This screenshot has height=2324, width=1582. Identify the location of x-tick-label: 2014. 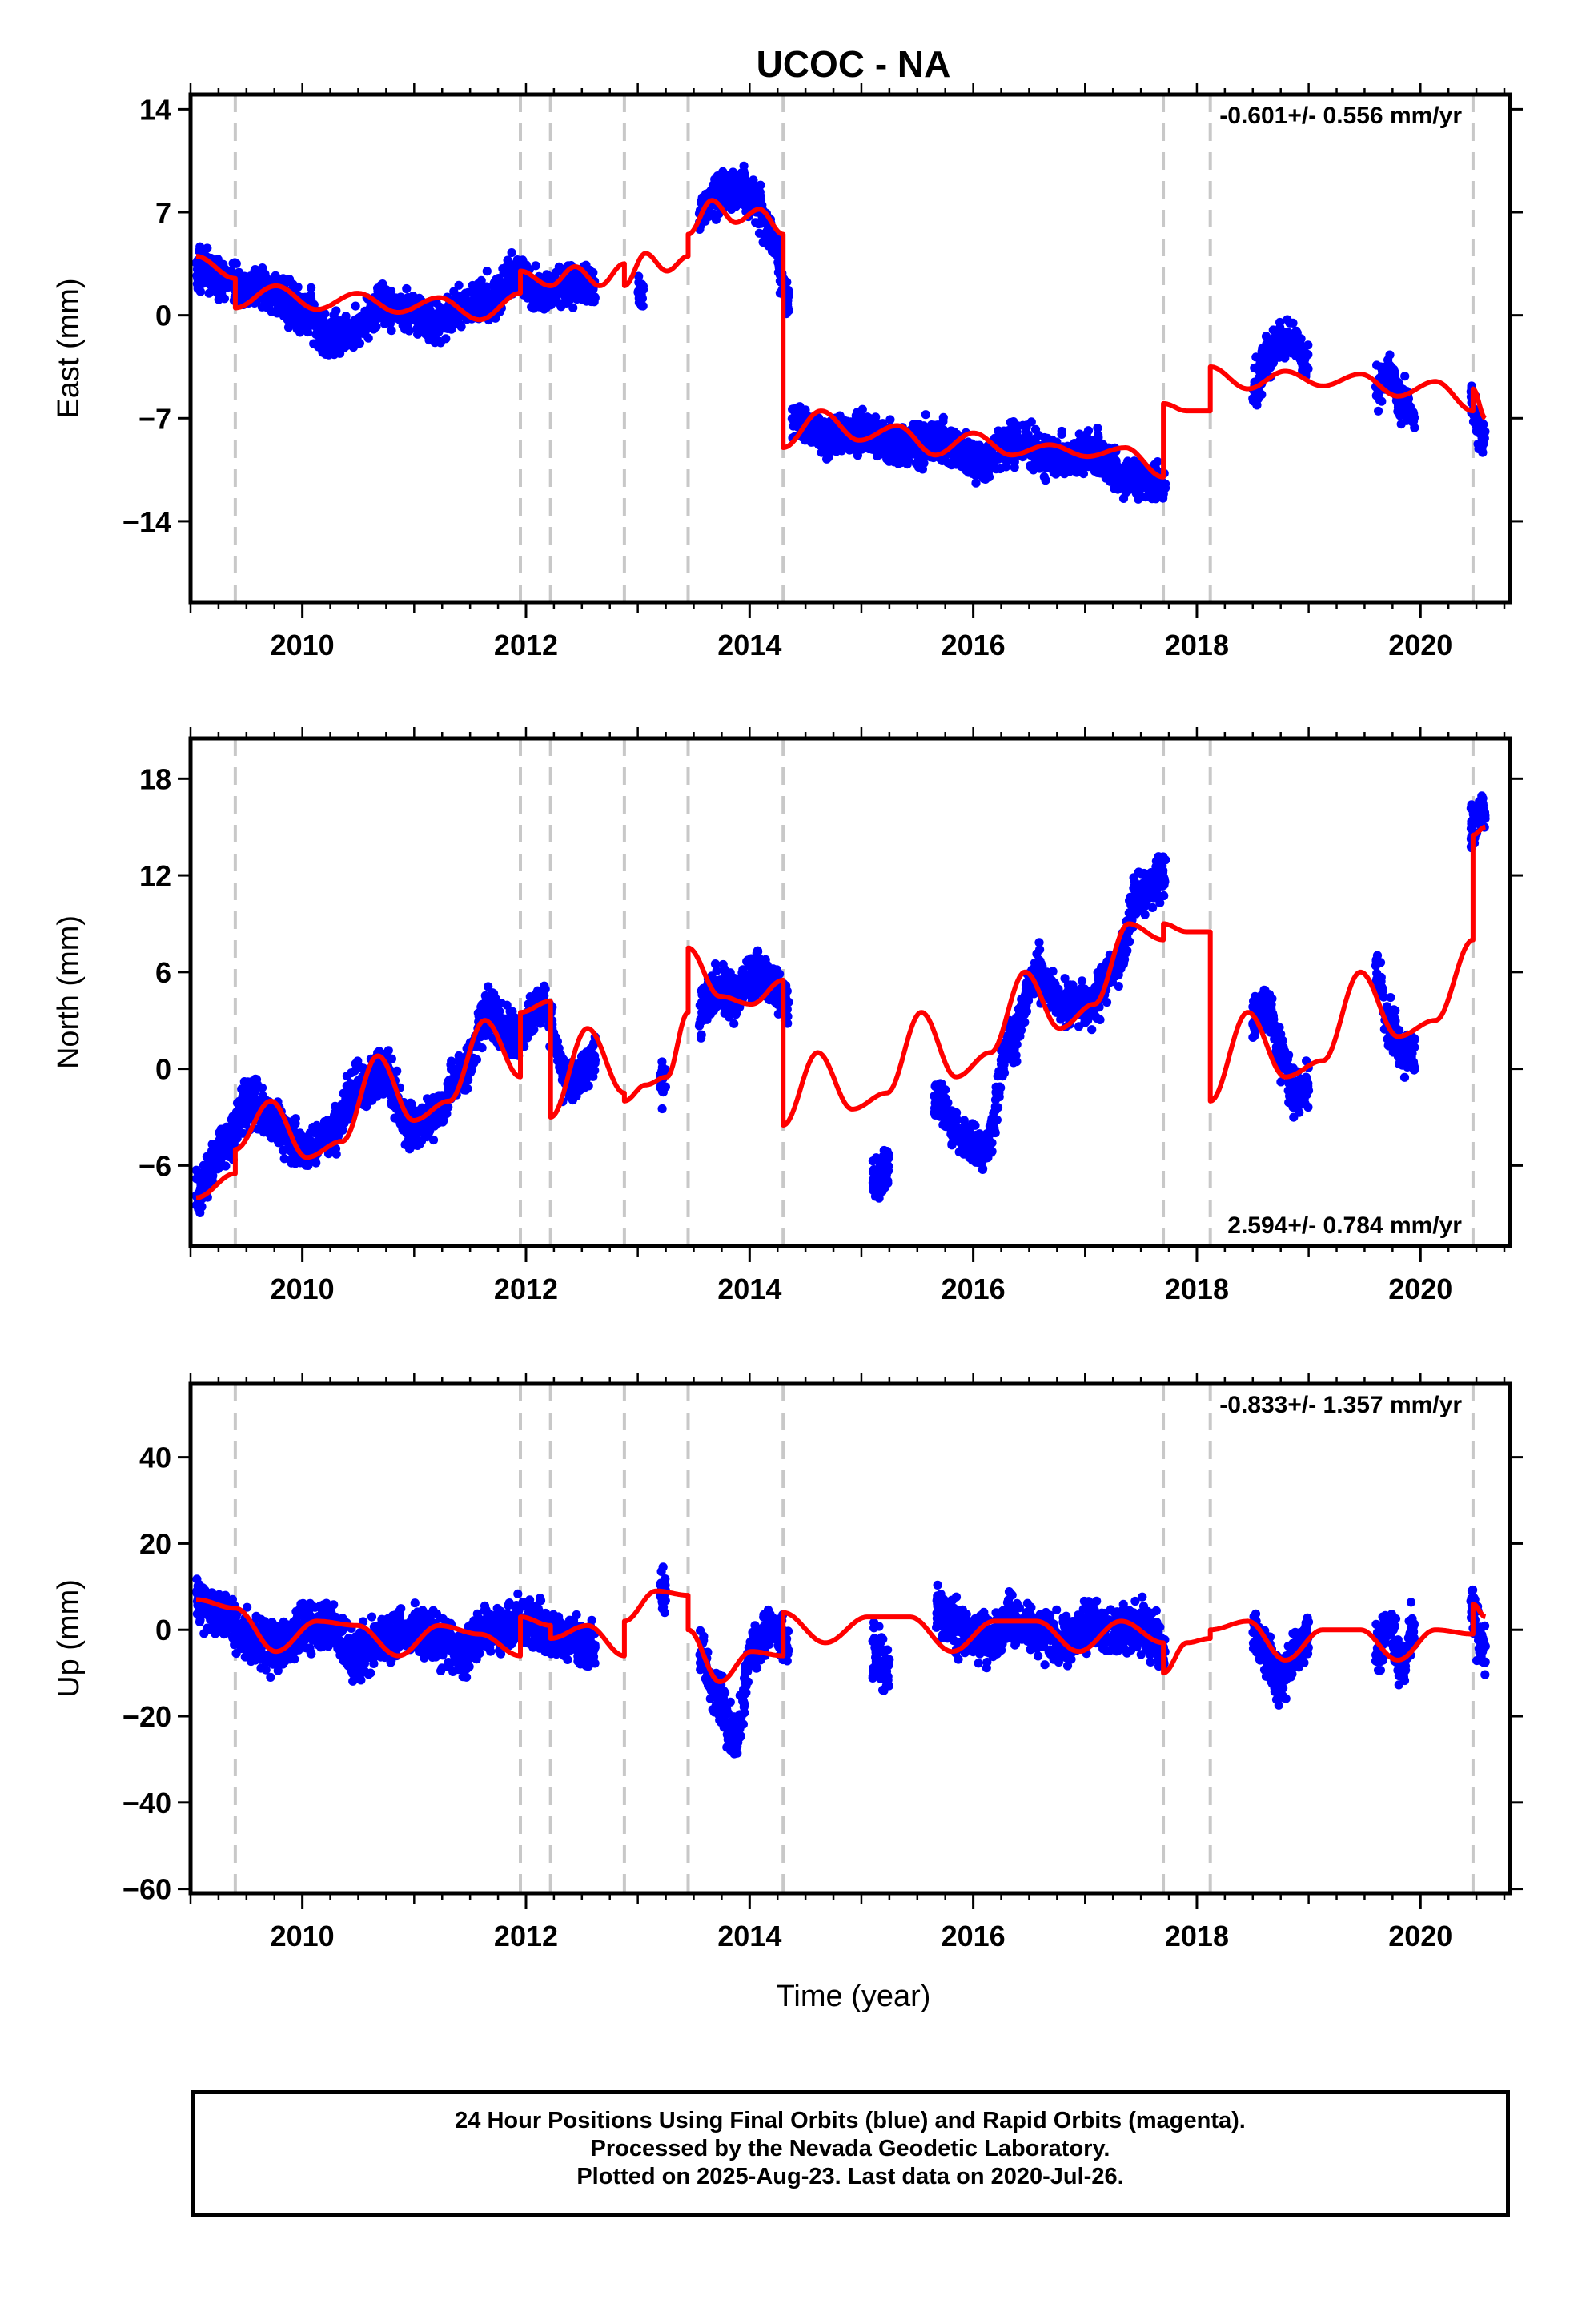
(749, 645).